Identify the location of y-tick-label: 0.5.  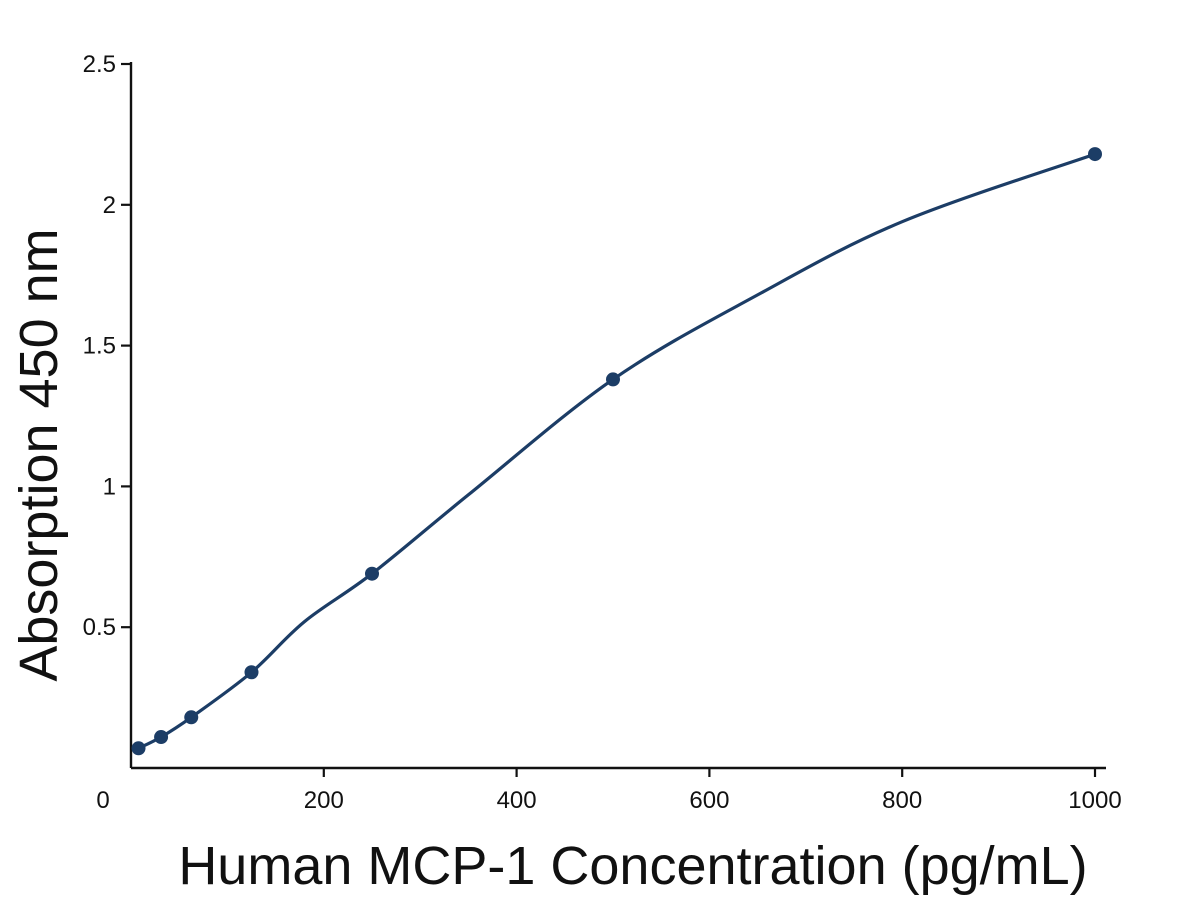
(99, 627).